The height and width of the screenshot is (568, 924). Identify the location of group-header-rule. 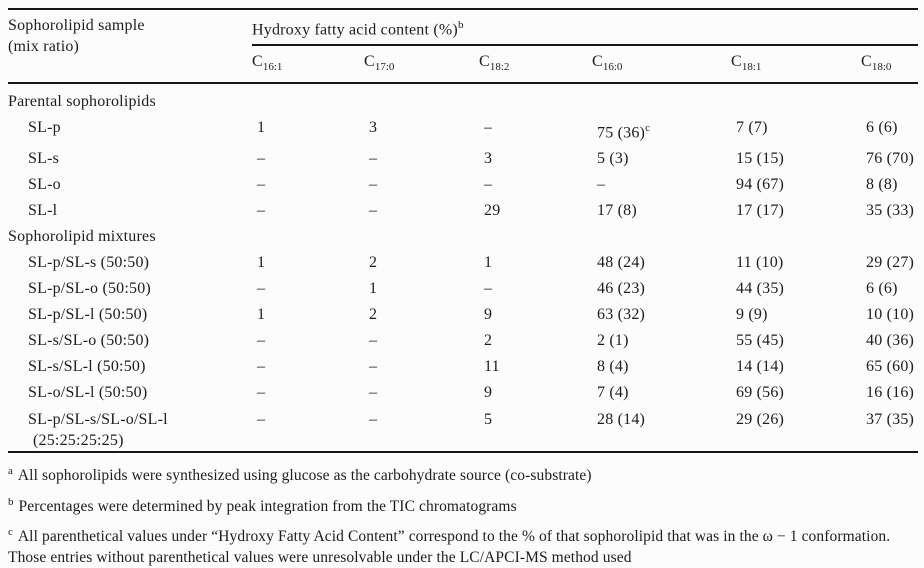
(585, 45).